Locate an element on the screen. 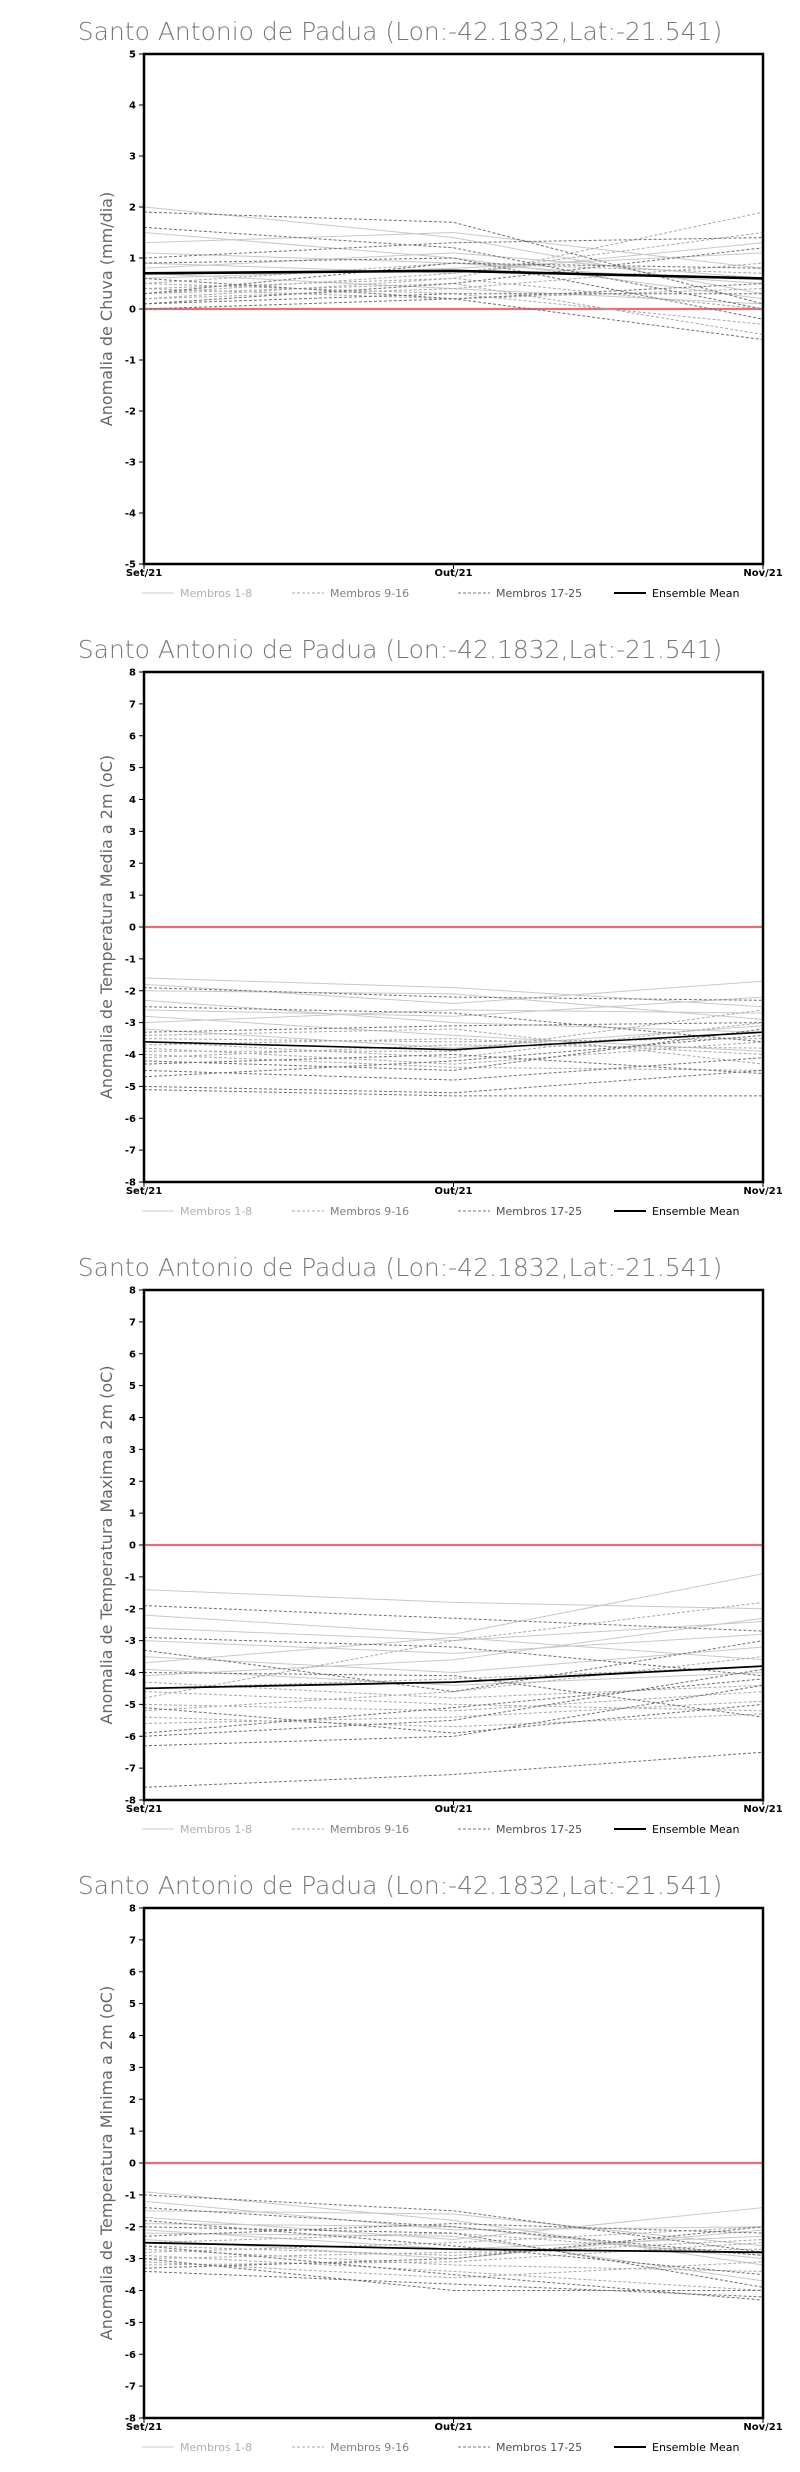 This screenshot has height=2472, width=800. y-tick-label: -4 is located at coordinates (130, 1055).